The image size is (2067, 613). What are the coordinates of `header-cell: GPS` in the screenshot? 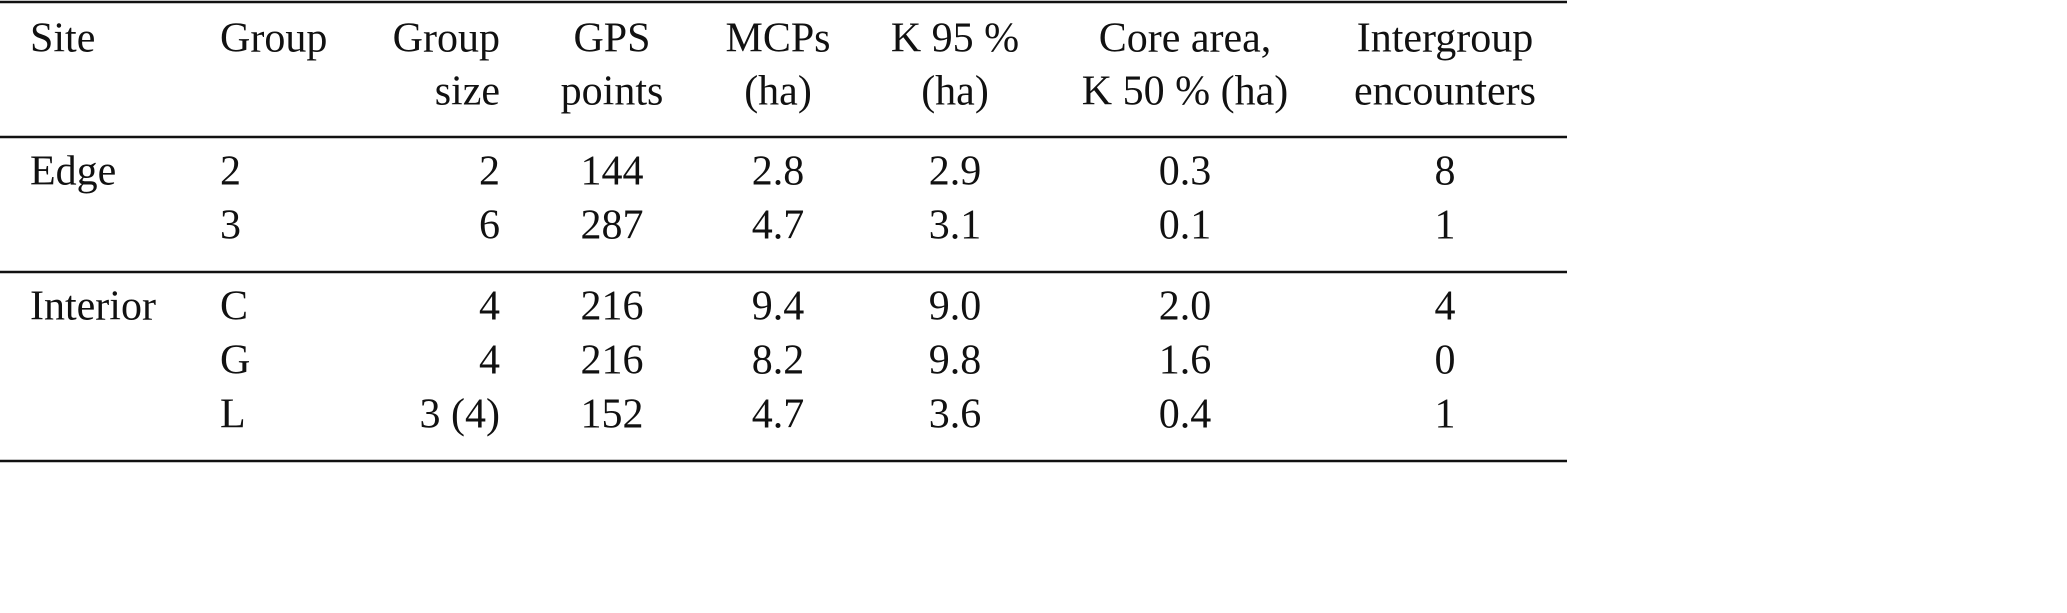 It's located at (611, 39).